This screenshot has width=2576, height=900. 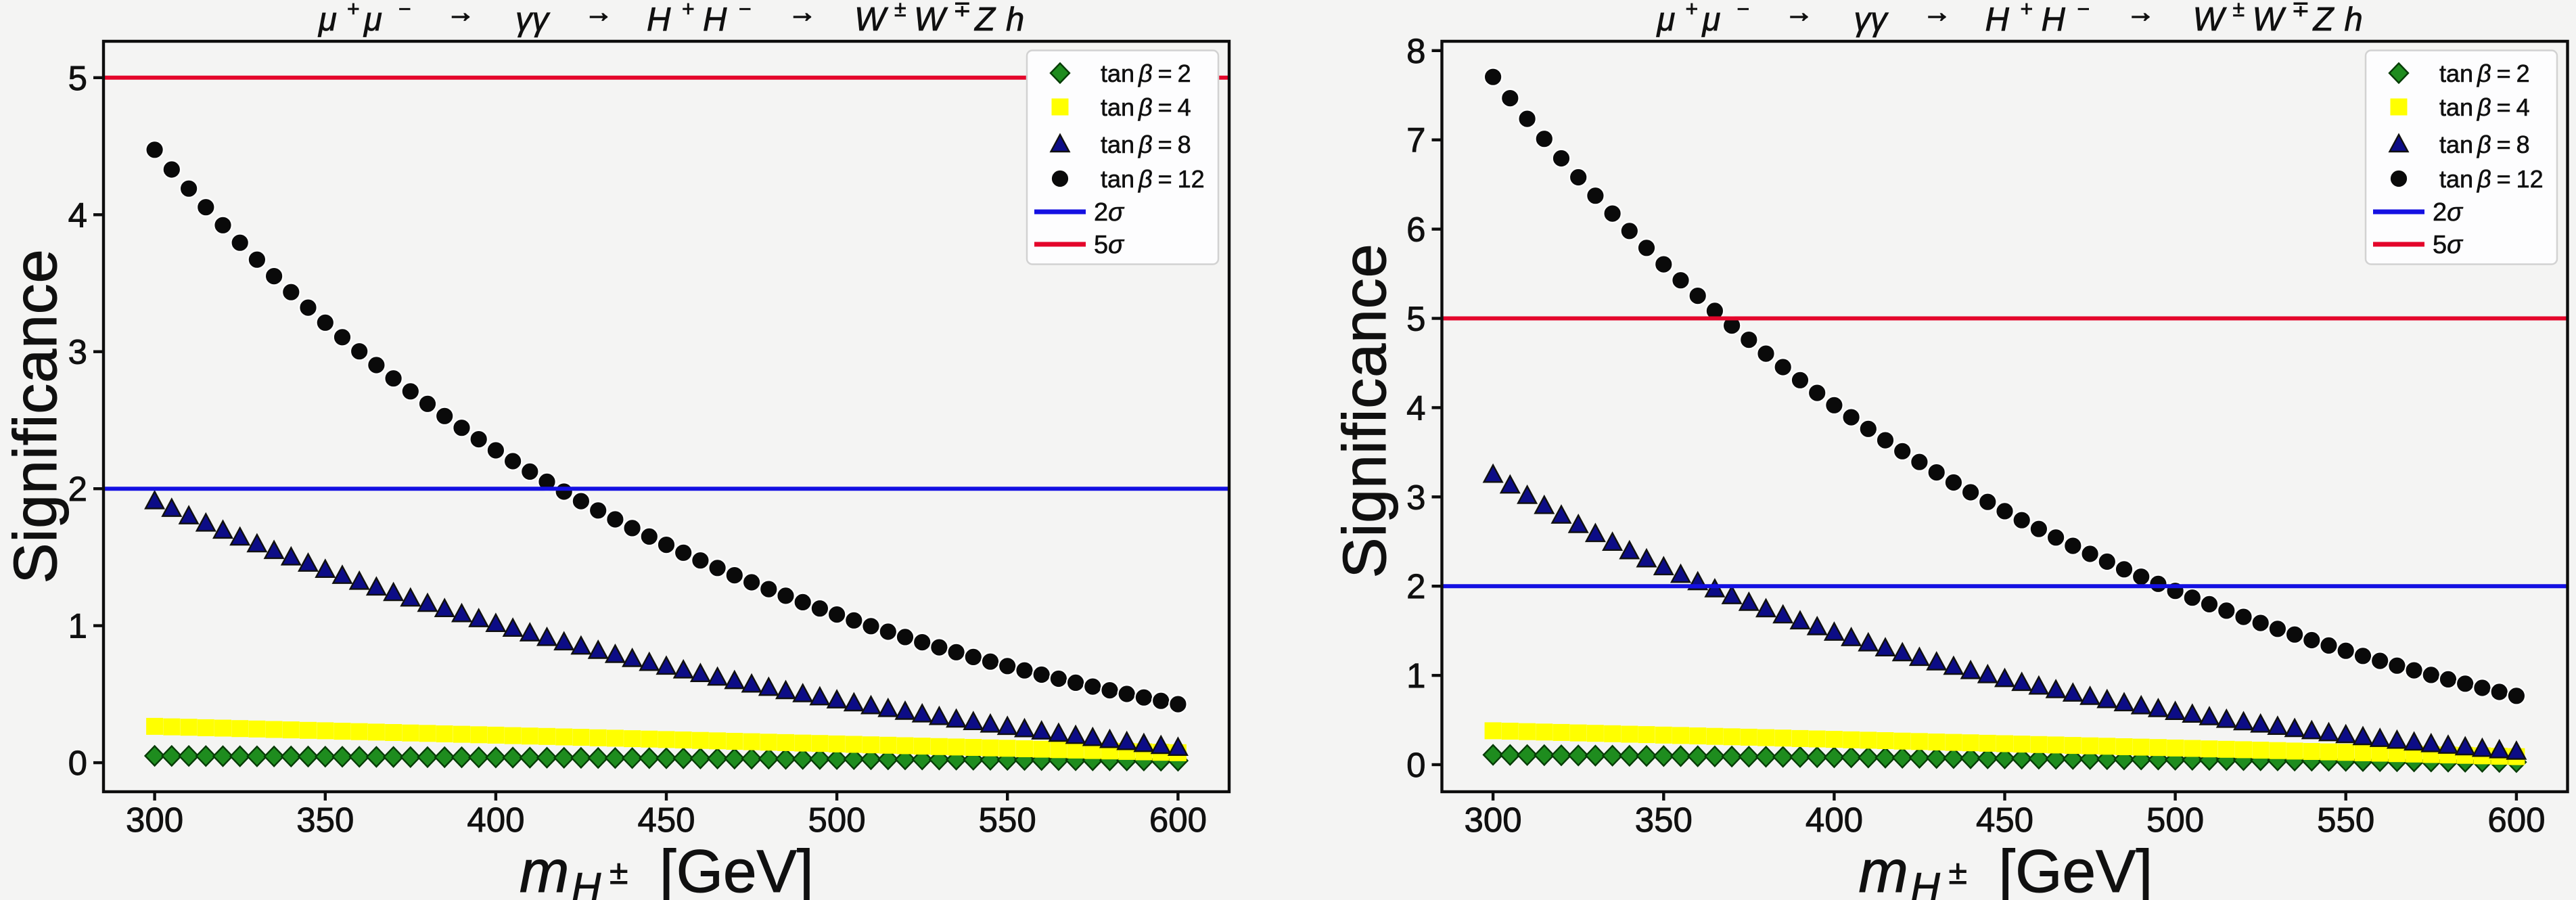 I want to click on svg-text: 8, so click(x=1415, y=51).